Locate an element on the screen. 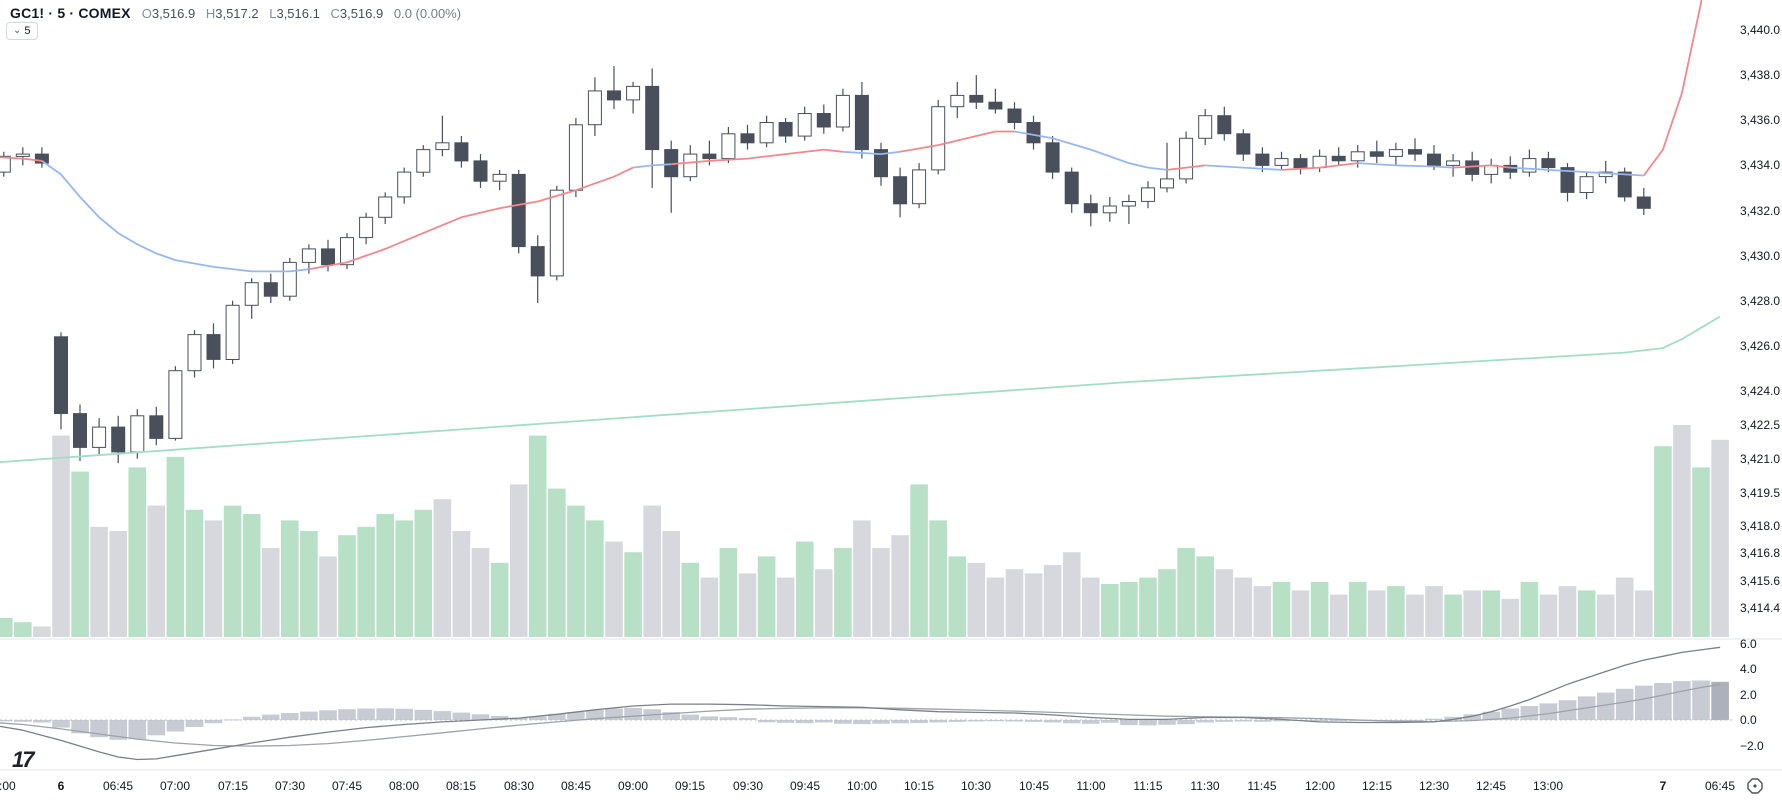  price-tick-label: 3,440.0 is located at coordinates (1760, 30).